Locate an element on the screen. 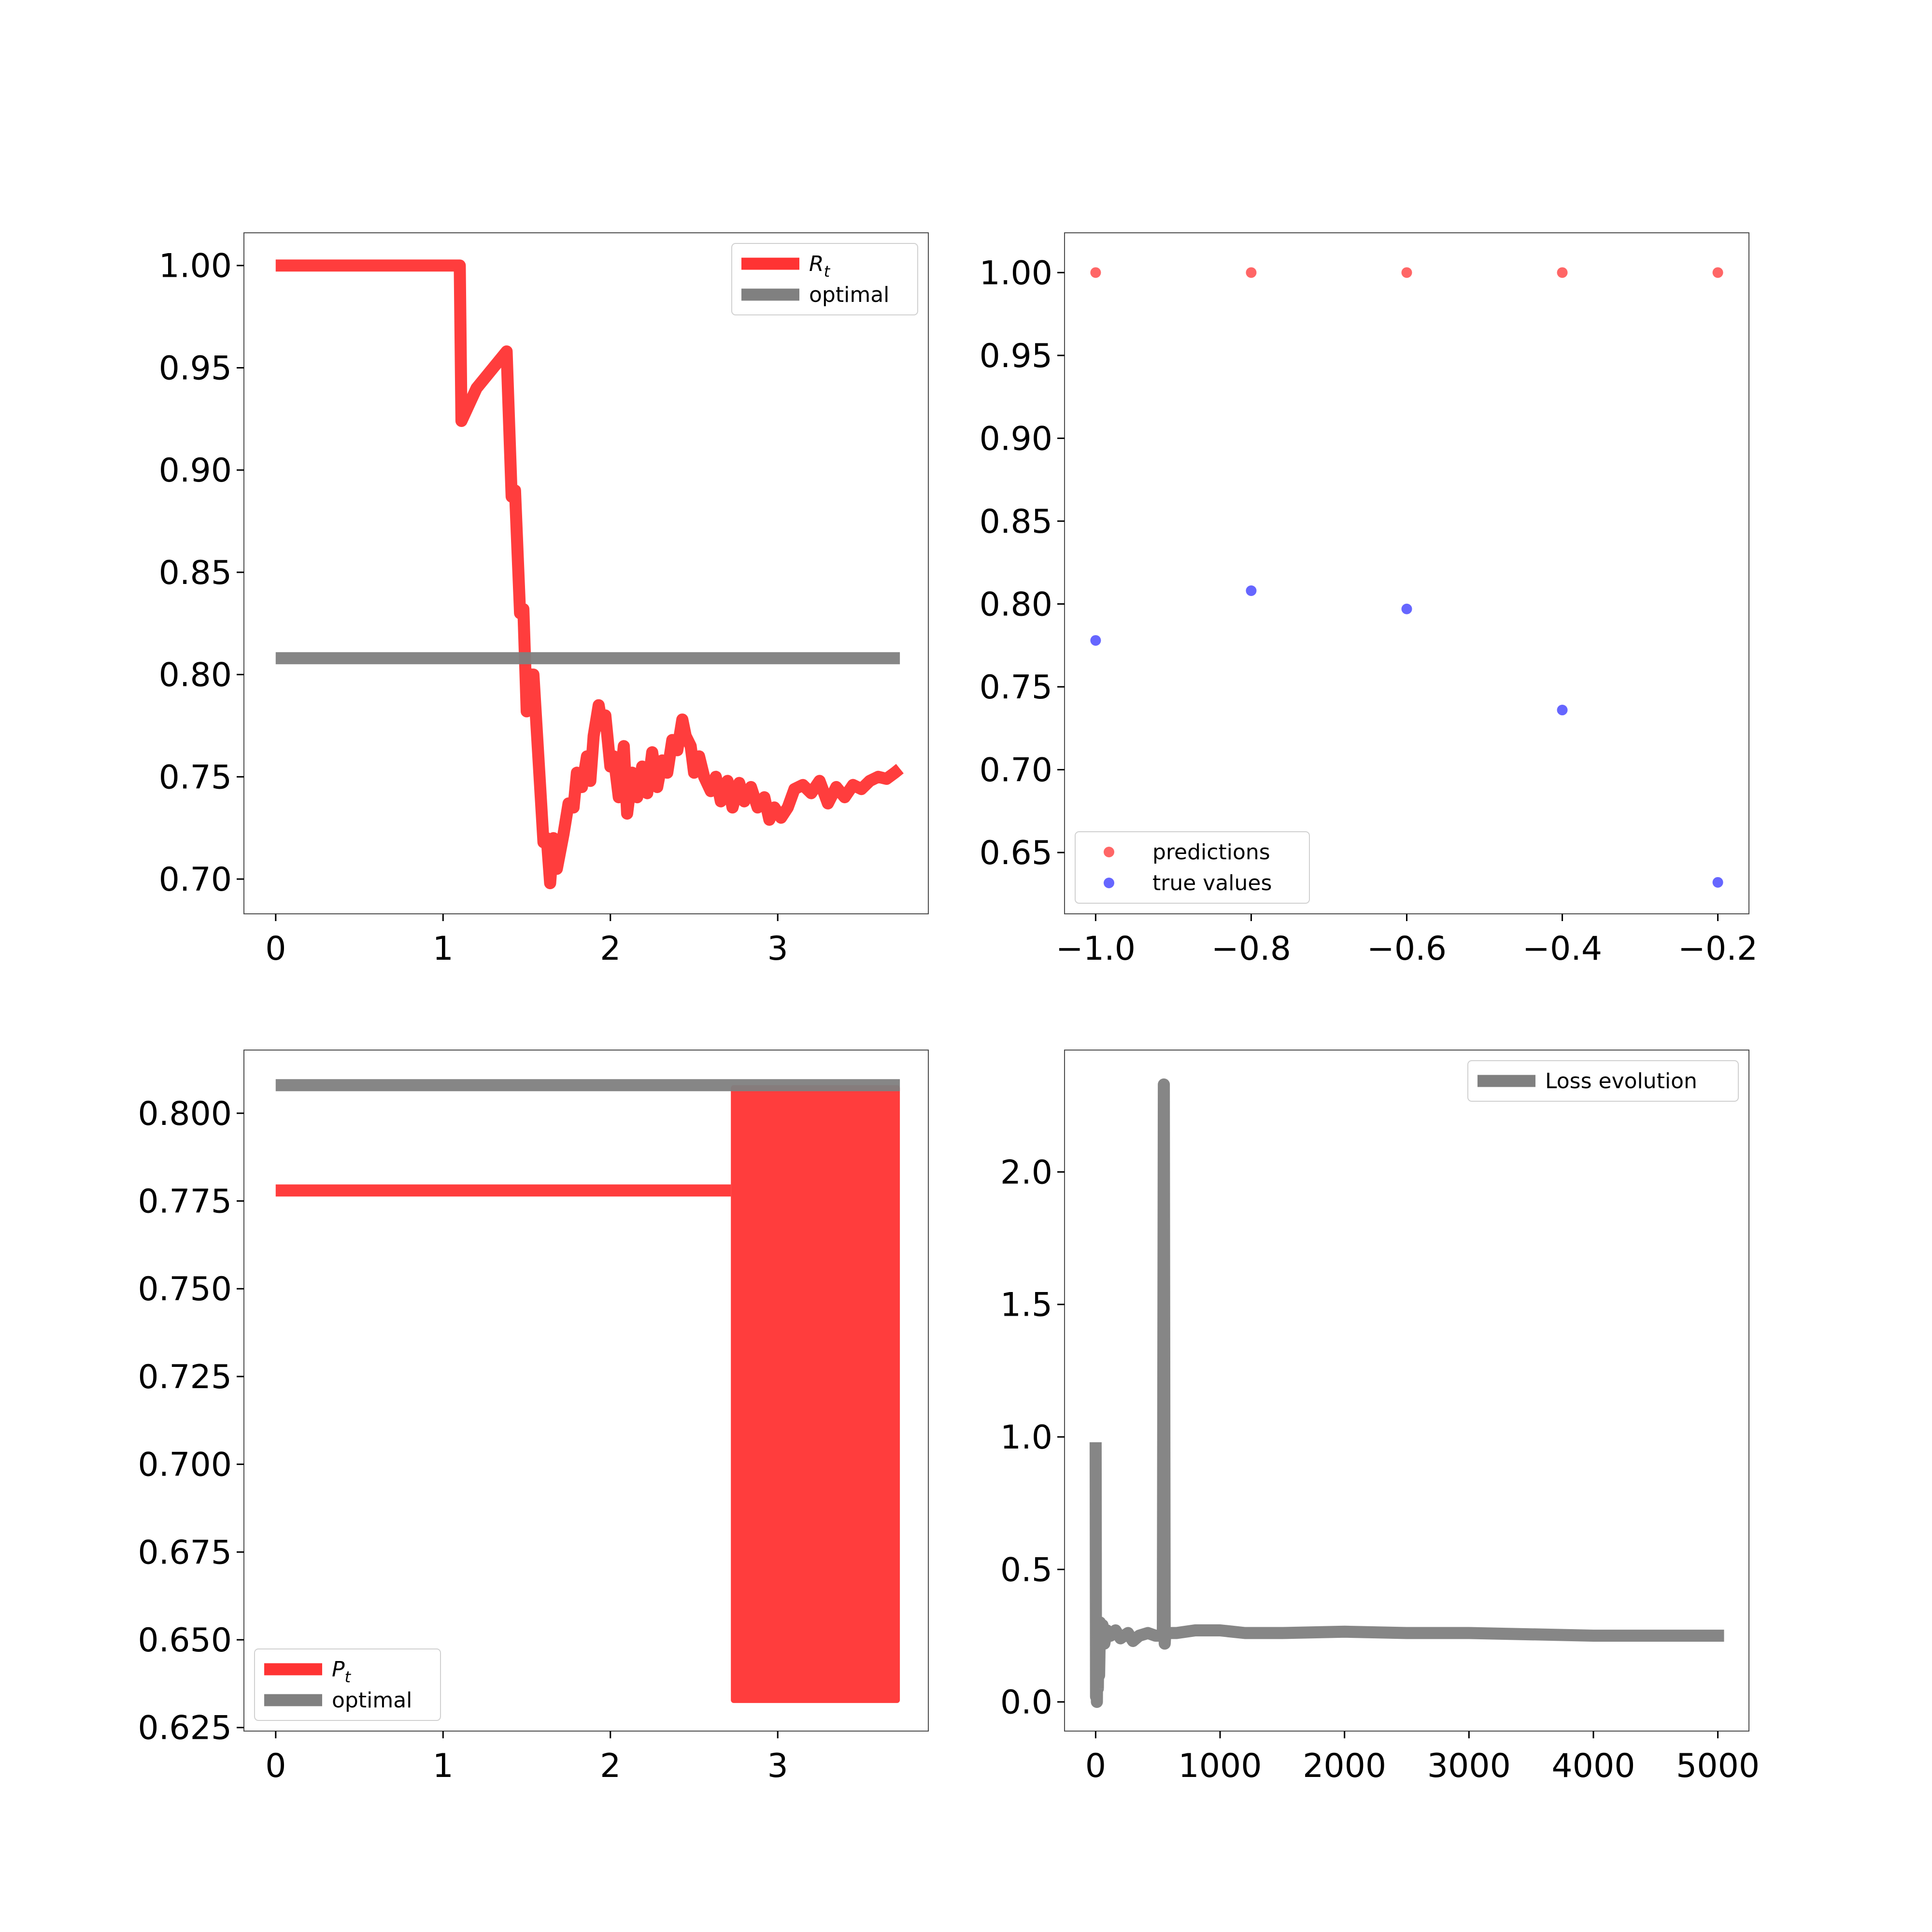 The width and height of the screenshot is (1932, 1932). legend-label: Pt is located at coordinates (342, 1671).